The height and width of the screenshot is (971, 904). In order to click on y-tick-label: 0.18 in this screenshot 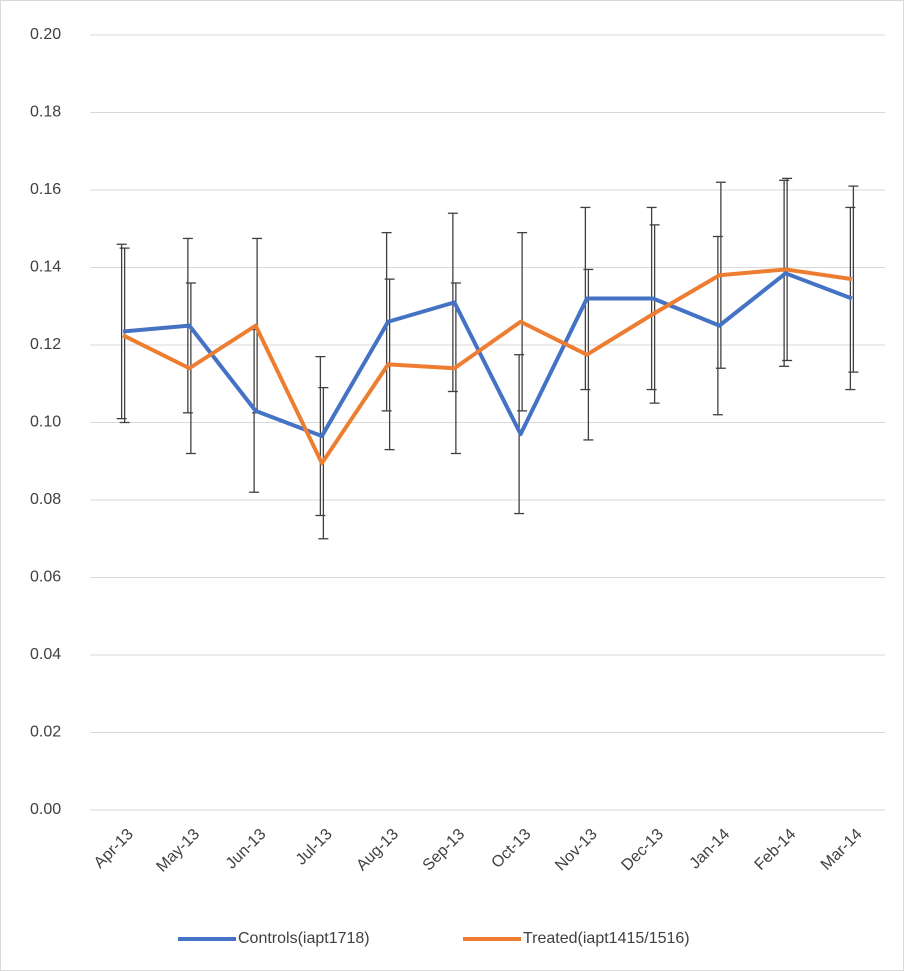, I will do `click(45, 112)`.